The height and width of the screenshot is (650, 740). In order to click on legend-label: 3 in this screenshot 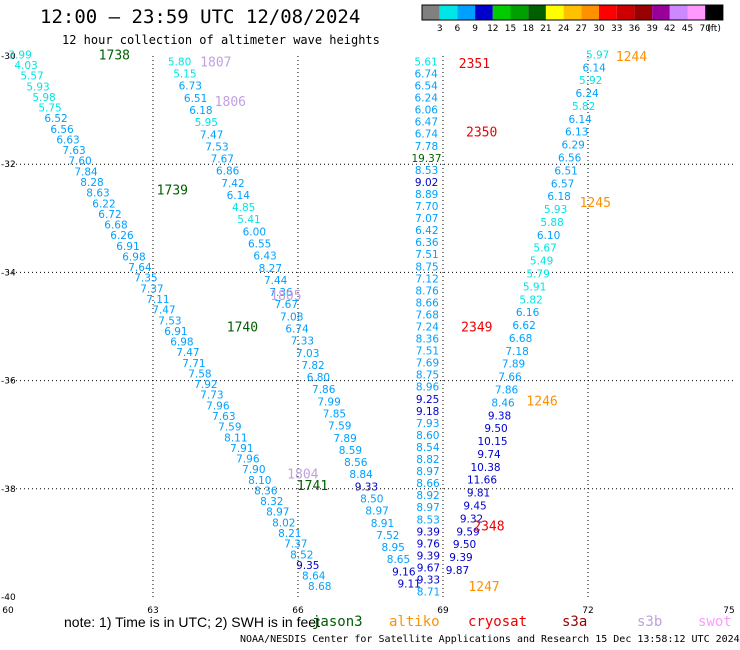, I will do `click(440, 29)`.